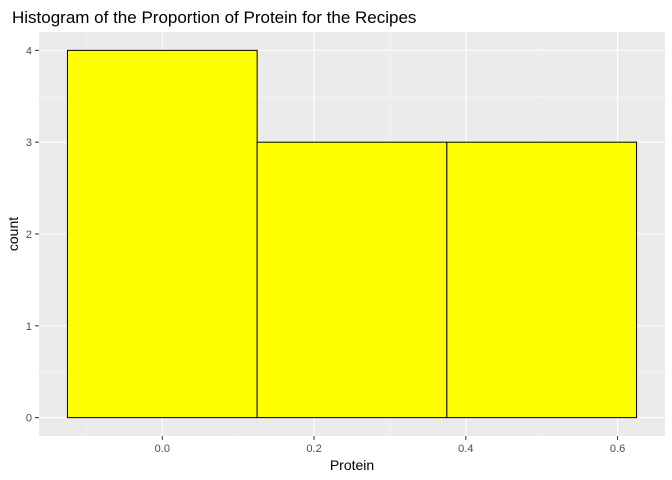 The image size is (672, 480). What do you see at coordinates (29, 51) in the screenshot?
I see `y-tick-label: 4` at bounding box center [29, 51].